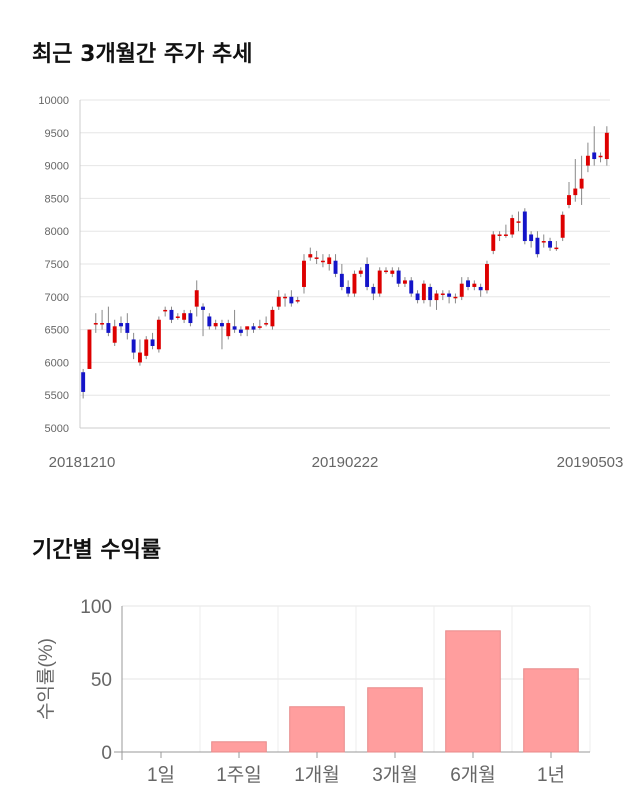  Describe the element at coordinates (101, 680) in the screenshot. I see `return-y-tick-label: 50` at that location.